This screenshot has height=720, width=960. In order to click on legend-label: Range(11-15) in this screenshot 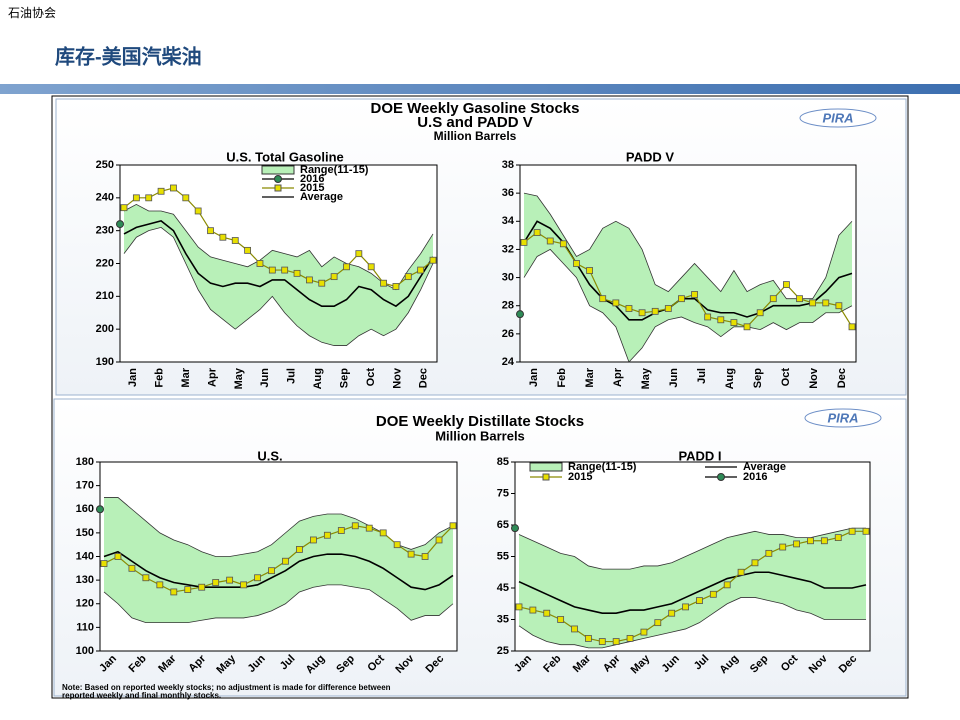, I will do `click(334, 170)`.